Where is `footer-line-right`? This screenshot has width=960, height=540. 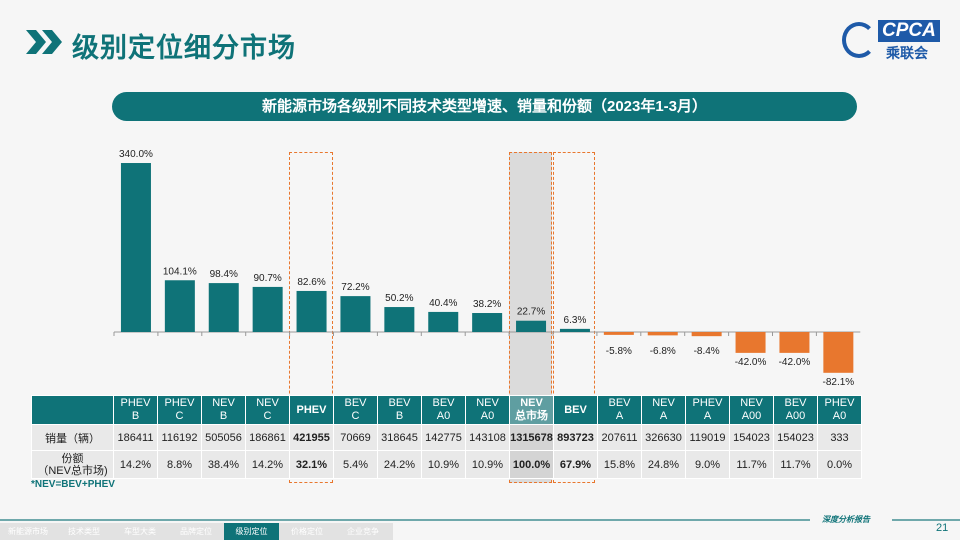
footer-line-right is located at coordinates (926, 520).